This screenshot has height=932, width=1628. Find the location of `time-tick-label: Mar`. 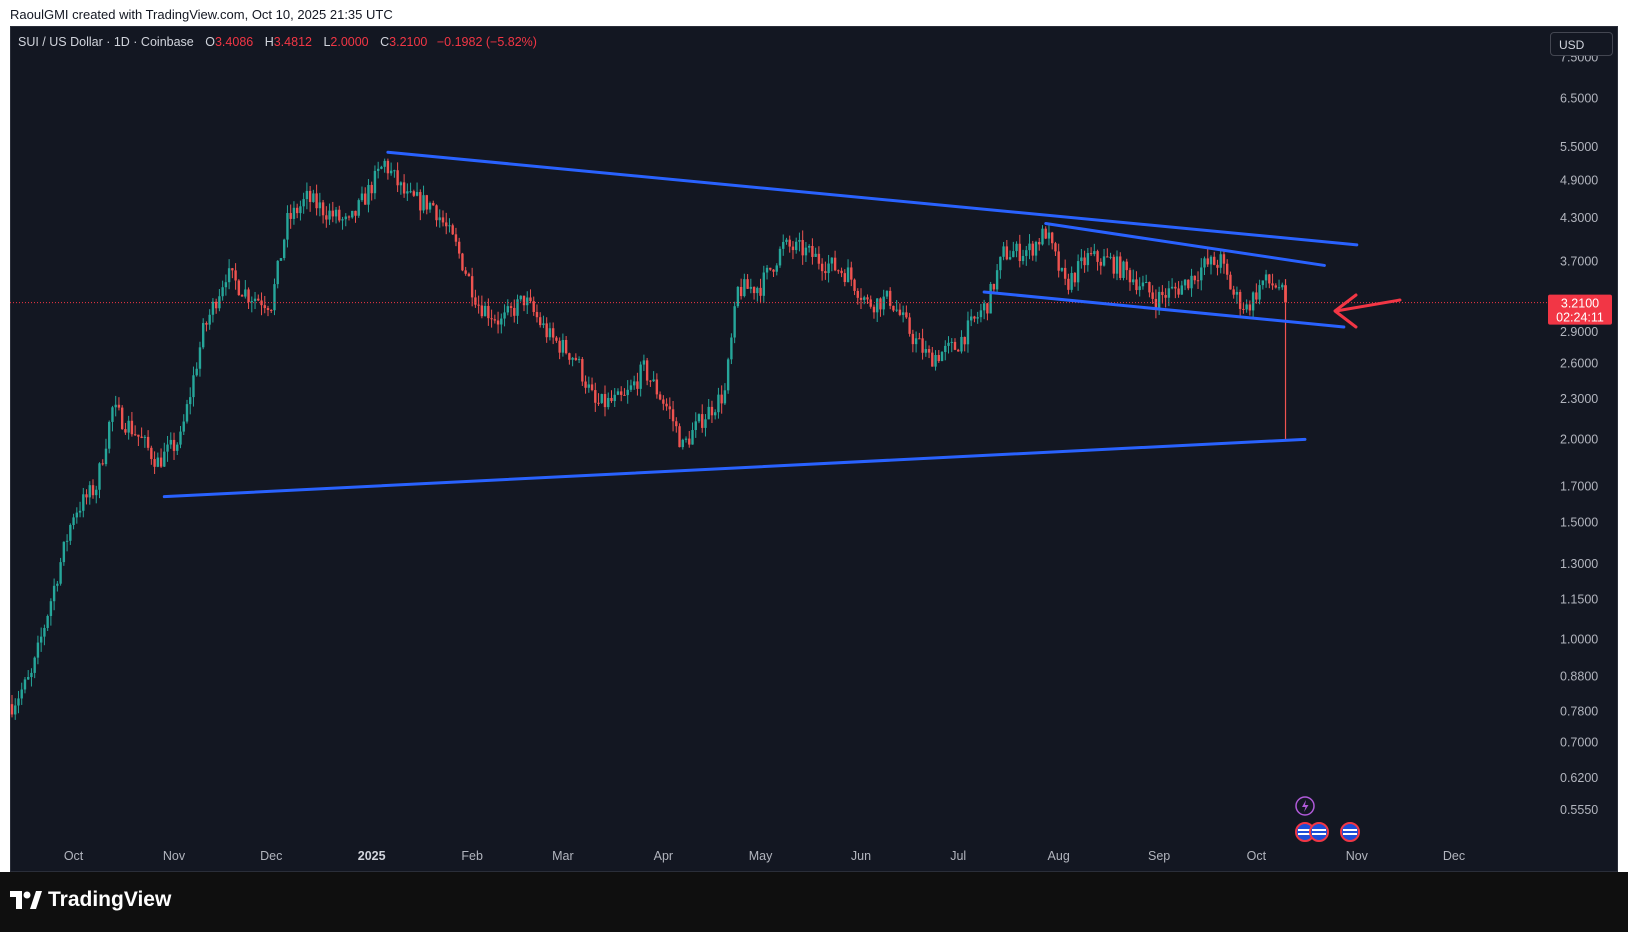

time-tick-label: Mar is located at coordinates (563, 856).